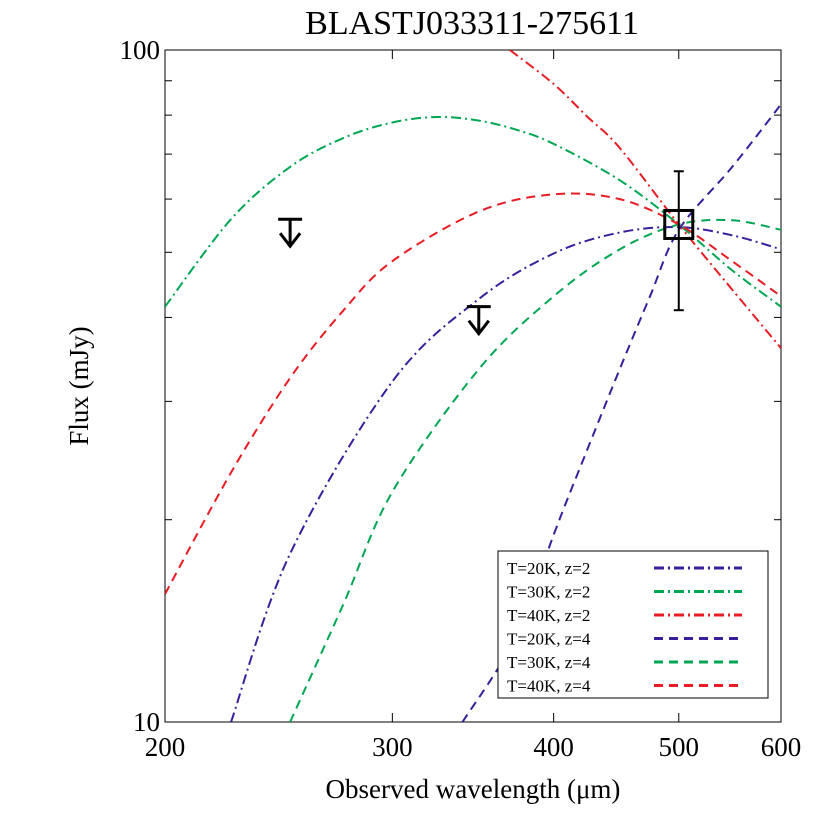  I want to click on y-tick-label: 10, so click(146, 722).